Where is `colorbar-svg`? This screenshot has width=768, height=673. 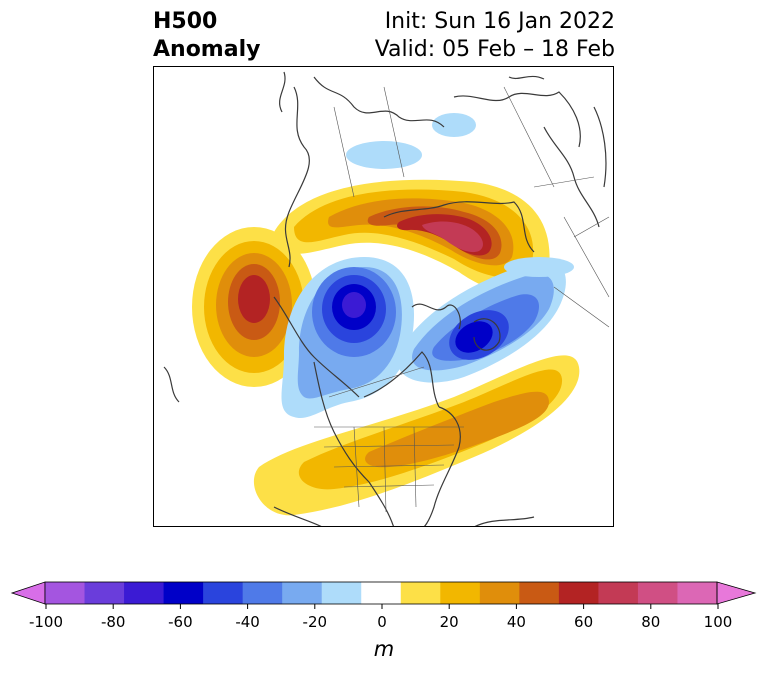 colorbar-svg is located at coordinates (383, 595).